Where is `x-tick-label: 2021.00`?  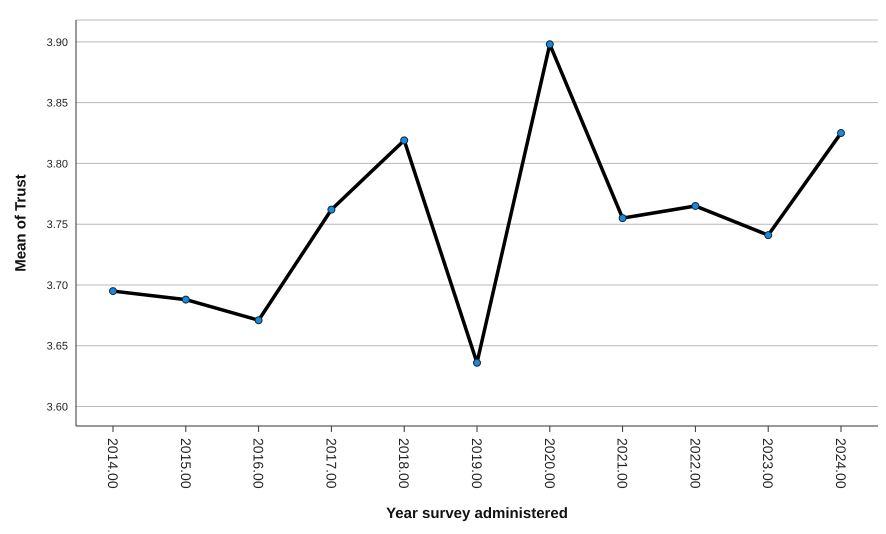 x-tick-label: 2021.00 is located at coordinates (622, 463).